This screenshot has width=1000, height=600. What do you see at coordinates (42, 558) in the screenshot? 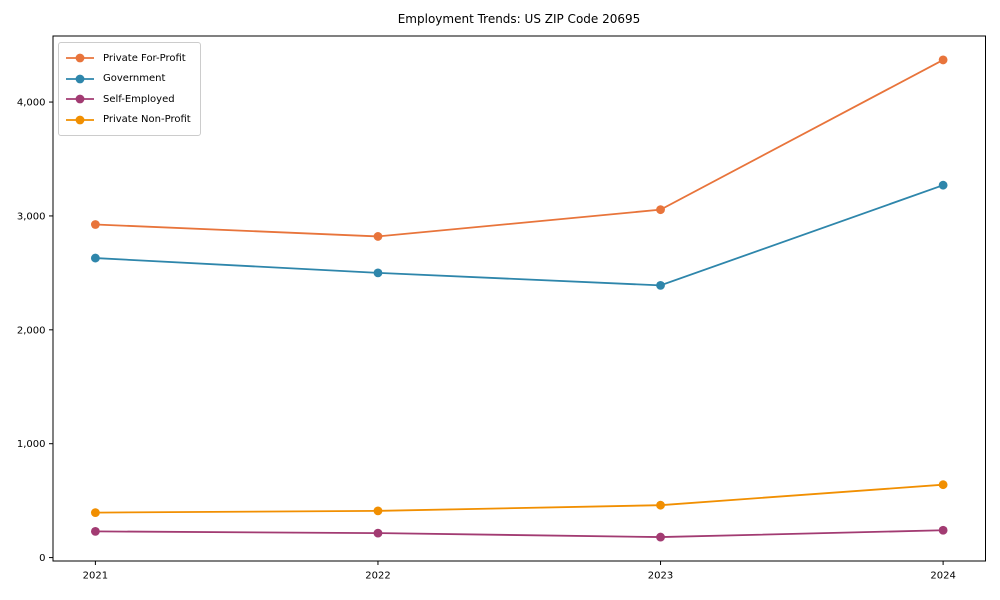
I see `y-tick-label: 0` at bounding box center [42, 558].